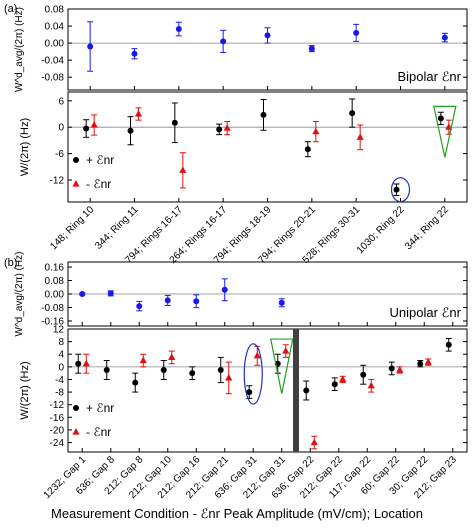 The image size is (474, 528). What do you see at coordinates (57, 443) in the screenshot?
I see `y-tick-label: -24` at bounding box center [57, 443].